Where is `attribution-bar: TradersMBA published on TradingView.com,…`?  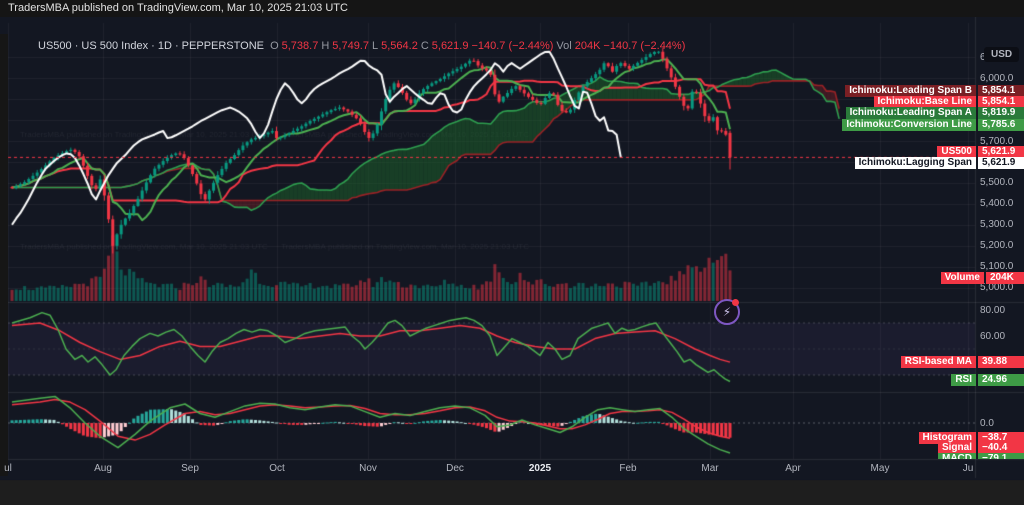
attribution-bar: TradersMBA published on TradingView.com,… is located at coordinates (512, 8).